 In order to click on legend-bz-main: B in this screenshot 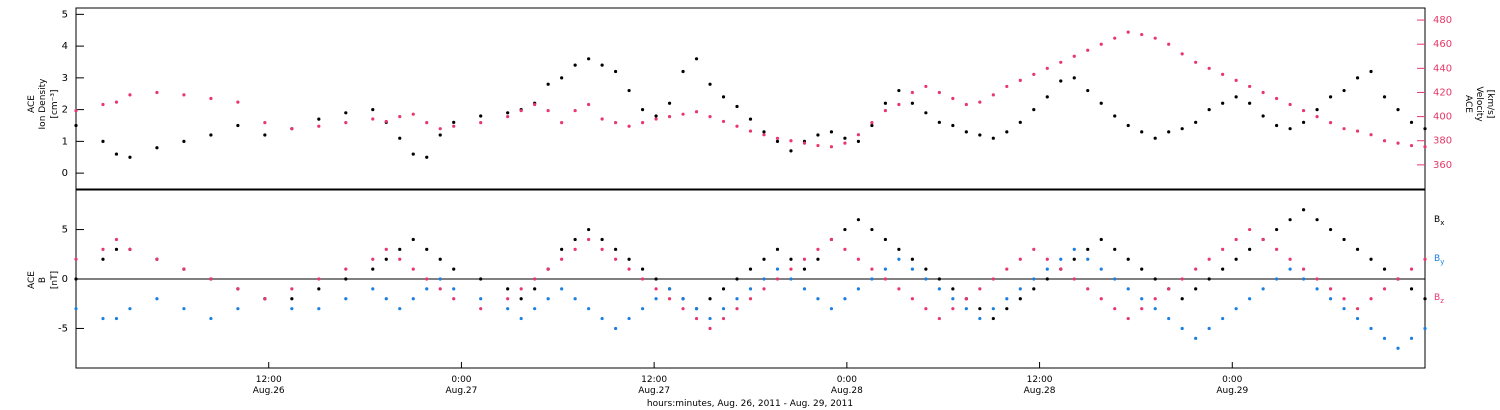, I will do `click(1437, 298)`.